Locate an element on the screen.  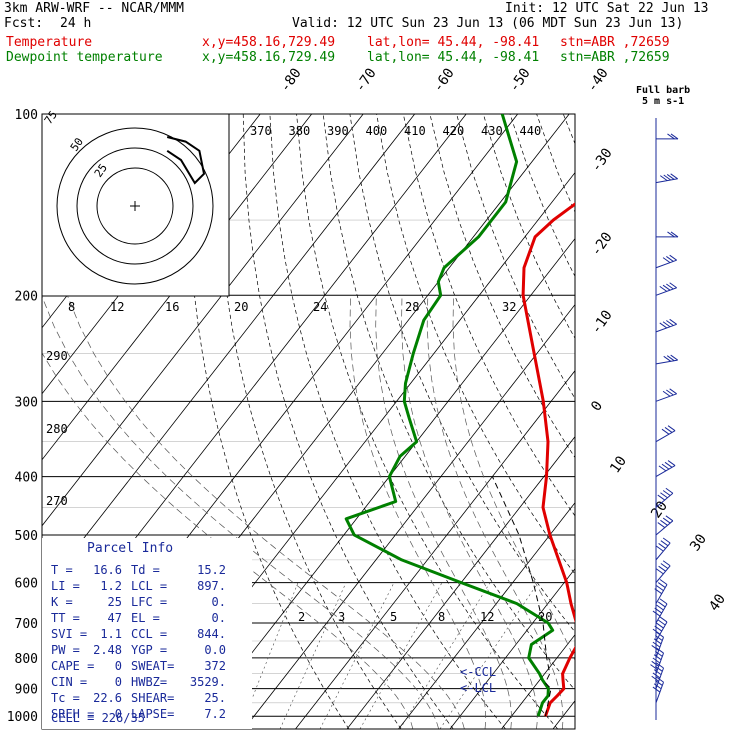
hodo-speed-label: 12 is located at coordinates (117, 307).